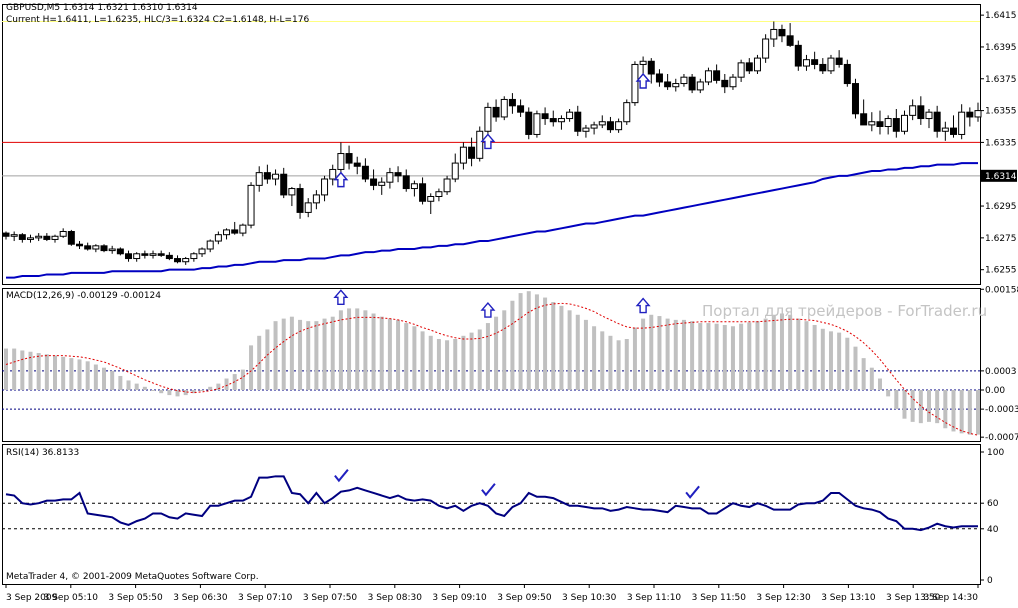 The width and height of the screenshot is (1018, 608). I want to click on time-tick-label: 3 Sep 06:30, so click(200, 598).